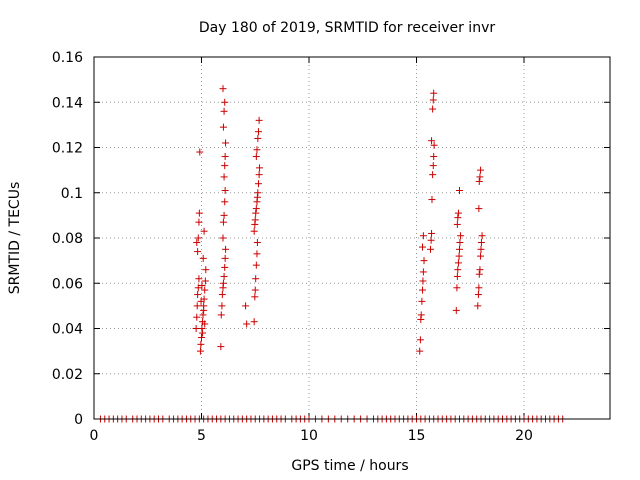  Describe the element at coordinates (67, 284) in the screenshot. I see `y-tick-label: 0.06` at that location.